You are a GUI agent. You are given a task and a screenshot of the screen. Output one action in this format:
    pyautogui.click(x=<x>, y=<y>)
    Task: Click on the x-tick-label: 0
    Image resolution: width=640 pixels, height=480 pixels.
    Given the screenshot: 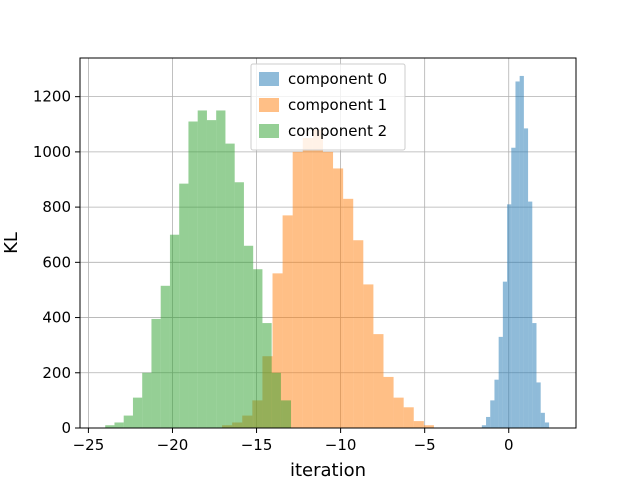 What is the action you would take?
    pyautogui.click(x=509, y=445)
    